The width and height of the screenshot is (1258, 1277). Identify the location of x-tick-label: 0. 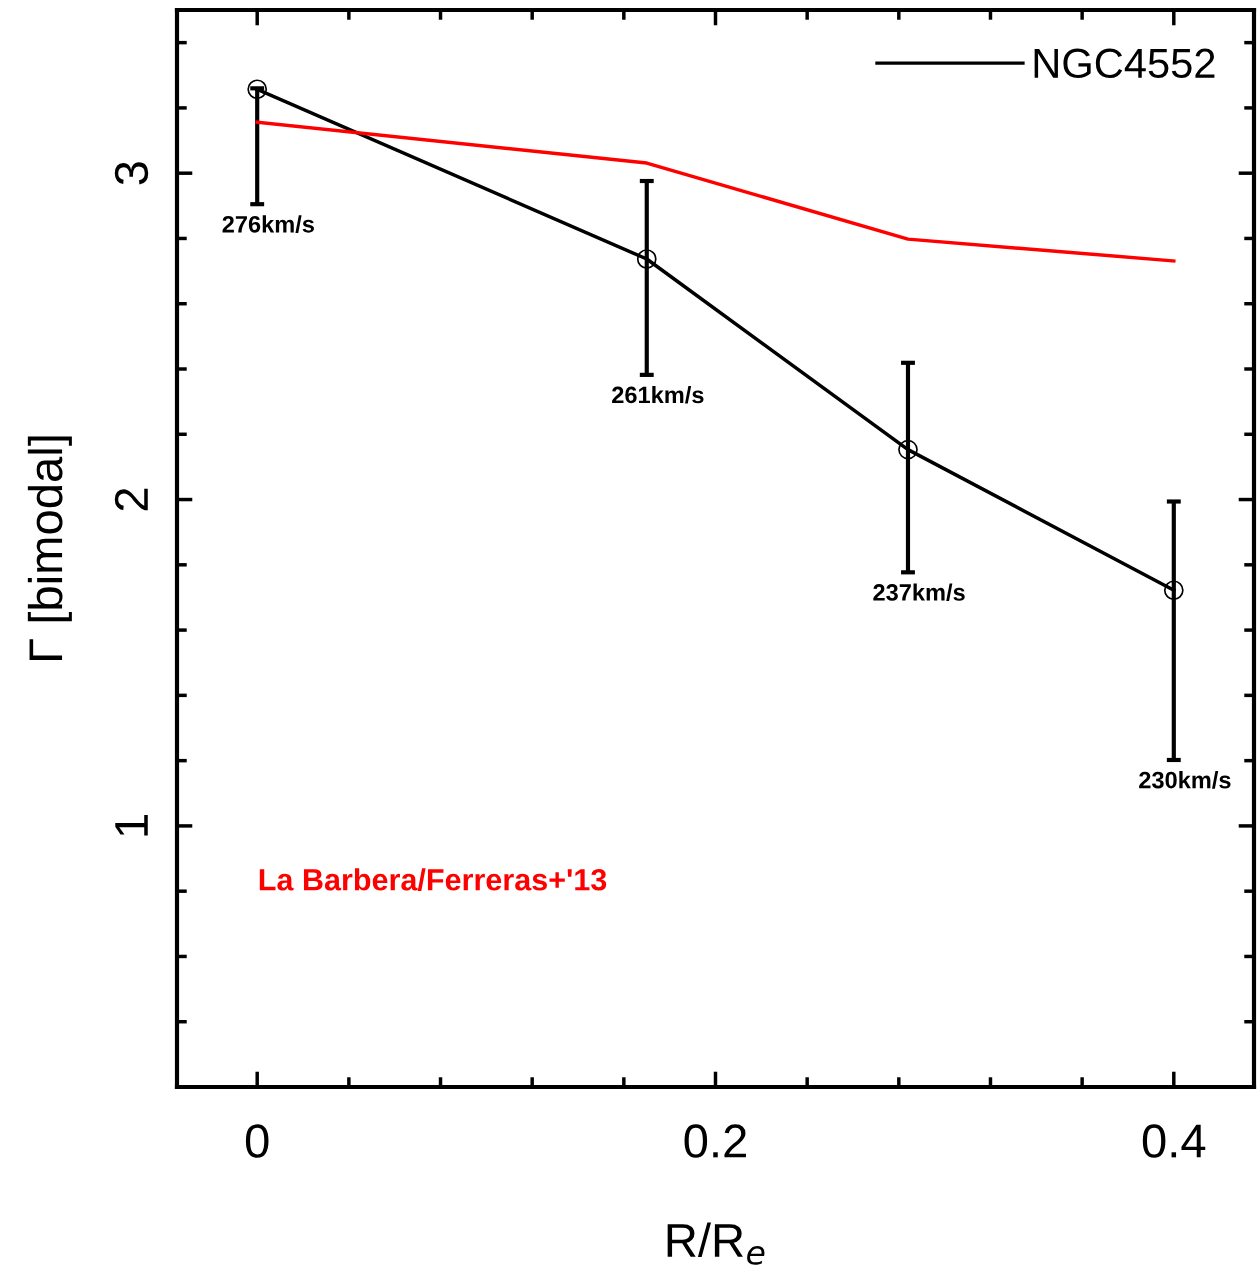
(257, 1141).